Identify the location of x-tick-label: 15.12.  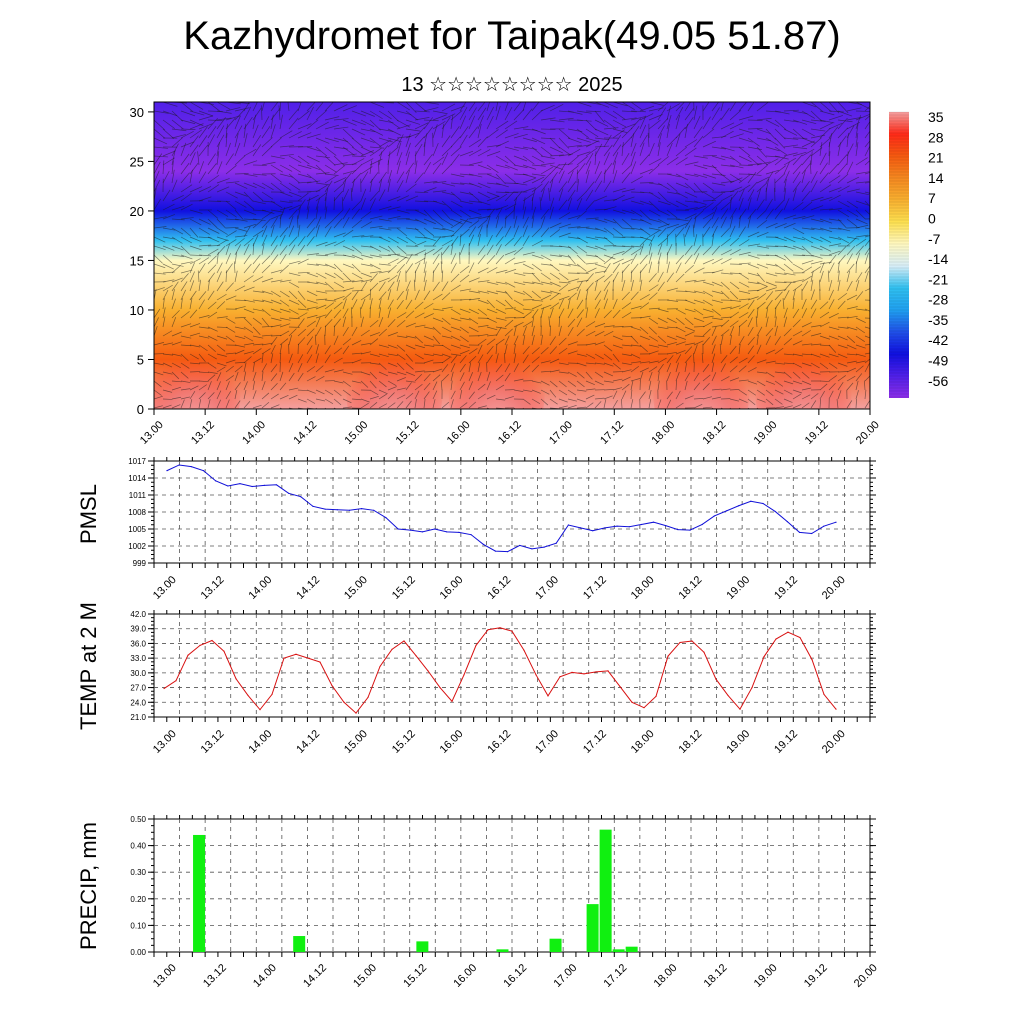
(404, 588).